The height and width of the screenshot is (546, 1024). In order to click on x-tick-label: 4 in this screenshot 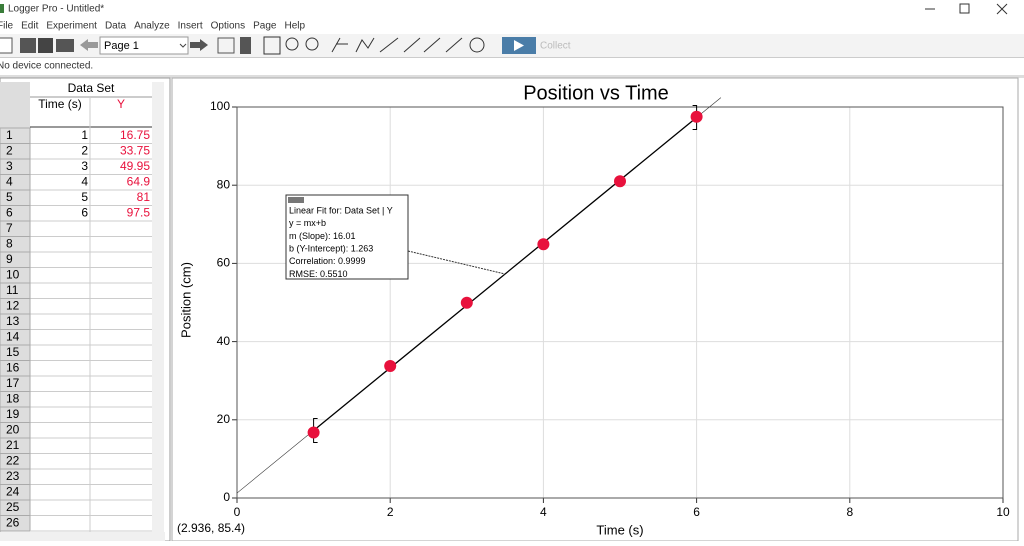, I will do `click(543, 512)`.